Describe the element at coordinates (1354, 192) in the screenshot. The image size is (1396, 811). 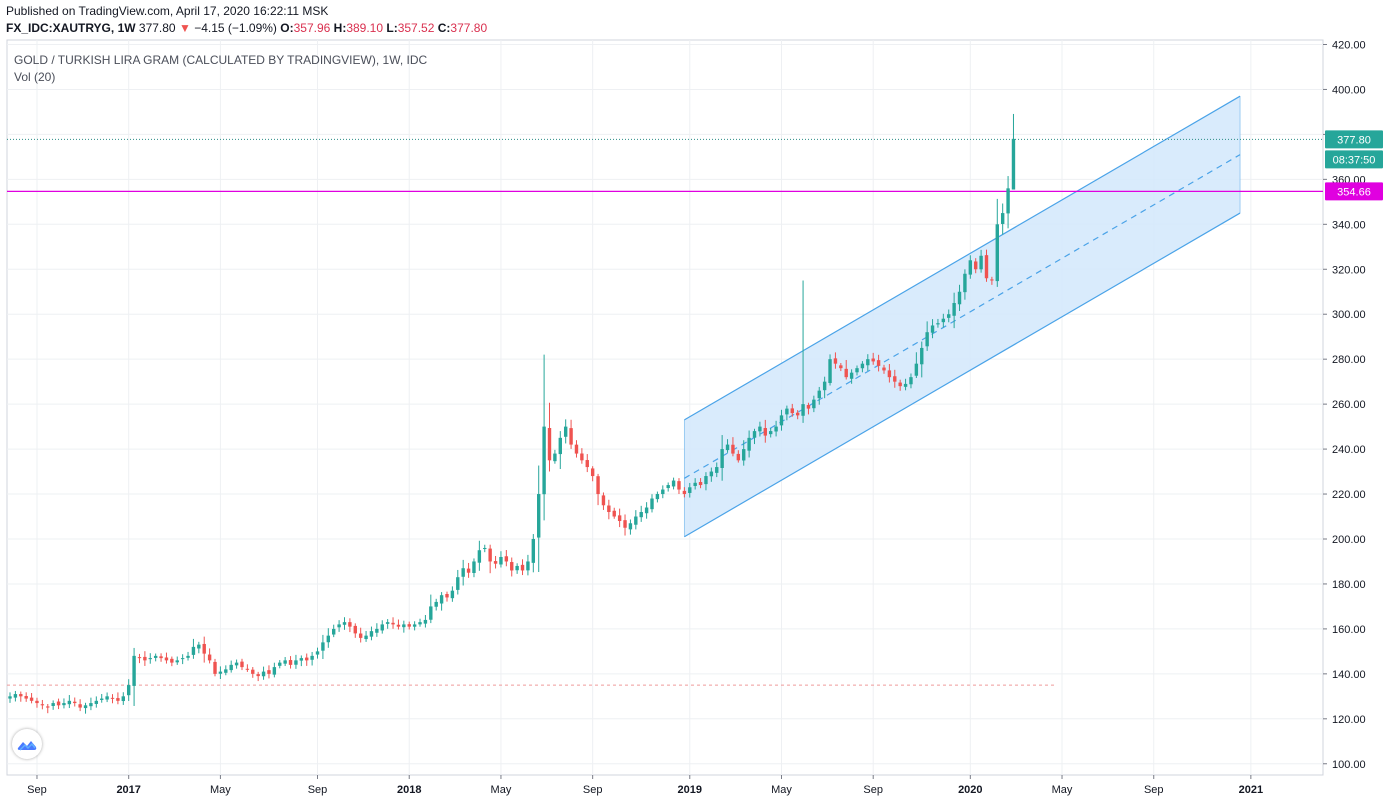
I see `level-price-tag: 354.66` at that location.